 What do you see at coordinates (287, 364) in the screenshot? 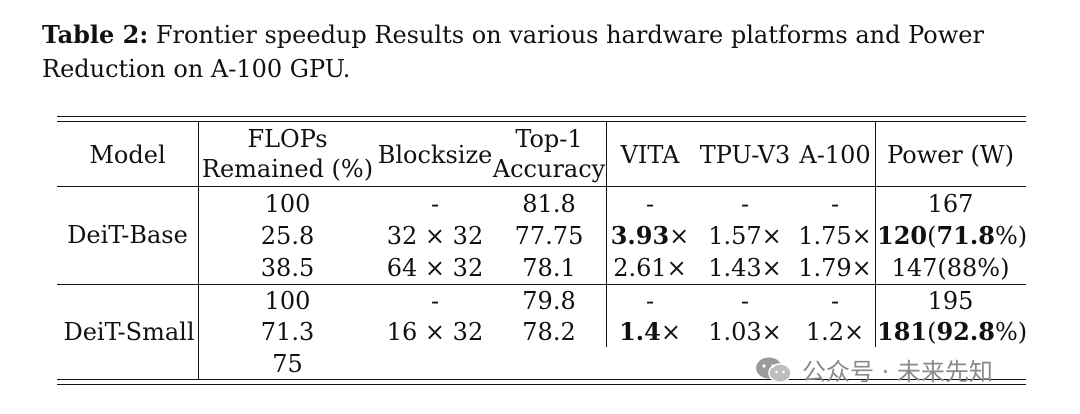
I see `cell-flops: 75` at bounding box center [287, 364].